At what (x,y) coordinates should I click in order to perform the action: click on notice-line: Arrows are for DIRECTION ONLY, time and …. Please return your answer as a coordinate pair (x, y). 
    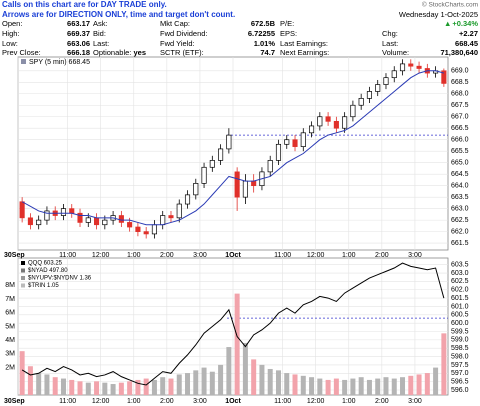
    Looking at the image, I should click on (118, 14).